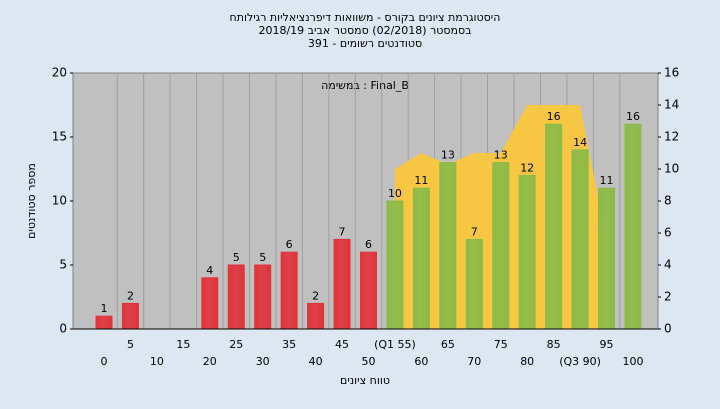 The width and height of the screenshot is (720, 409). What do you see at coordinates (130, 344) in the screenshot?
I see `x-tick-label: 5` at bounding box center [130, 344].